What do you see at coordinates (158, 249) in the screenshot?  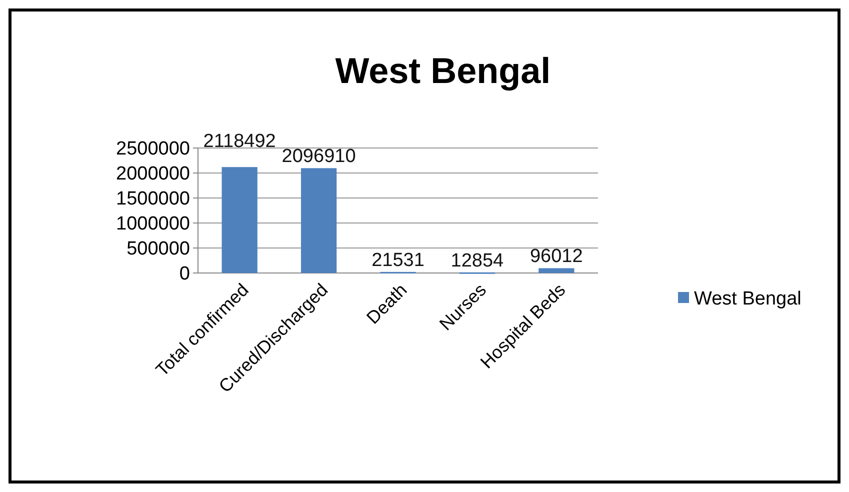 I see `y-tick-label: 500000` at bounding box center [158, 249].